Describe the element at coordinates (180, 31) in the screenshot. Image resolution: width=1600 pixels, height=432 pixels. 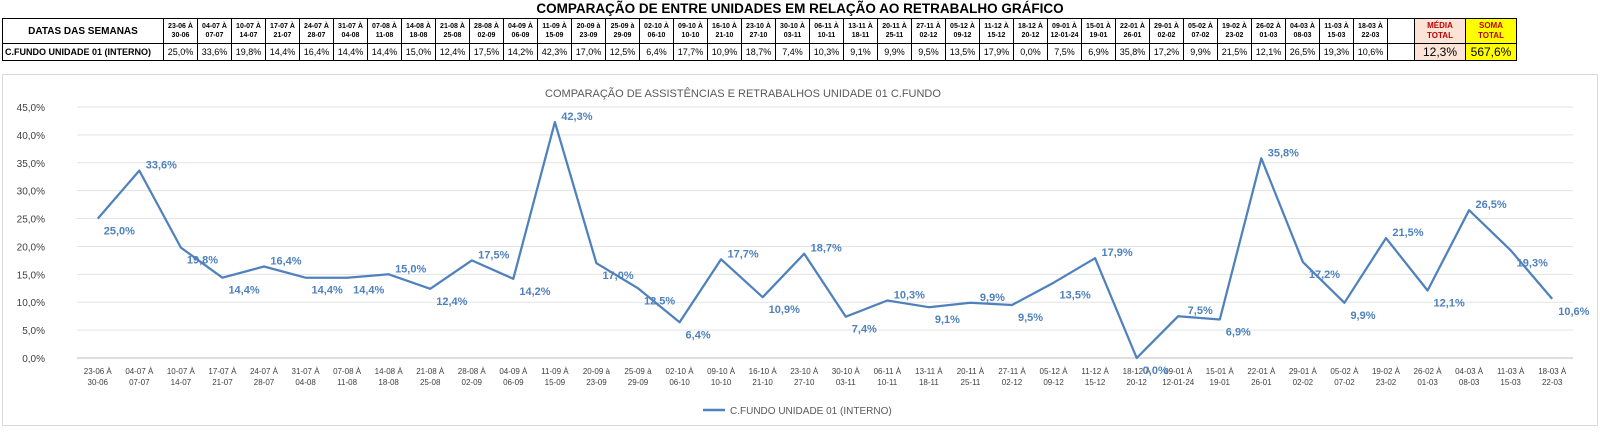
I see `week-header-cell: 23-06 À 30-06` at that location.